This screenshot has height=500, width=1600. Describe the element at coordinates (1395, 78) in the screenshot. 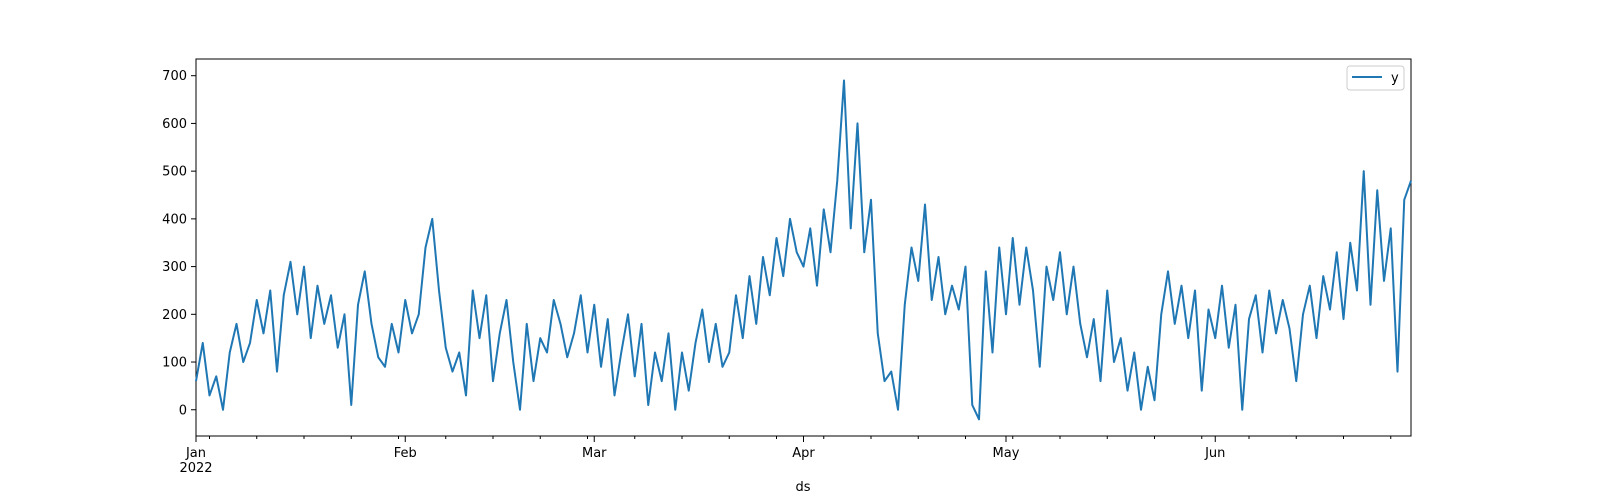

I see `legend-label-y: y` at that location.